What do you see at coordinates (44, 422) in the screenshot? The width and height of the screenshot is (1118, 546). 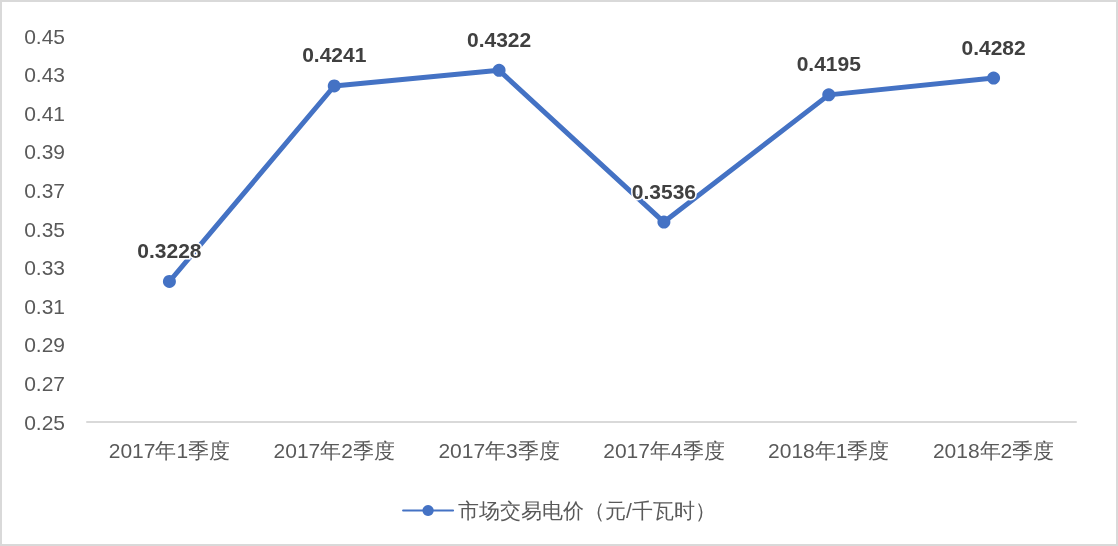 I see `y-tick-label: 0.25` at bounding box center [44, 422].